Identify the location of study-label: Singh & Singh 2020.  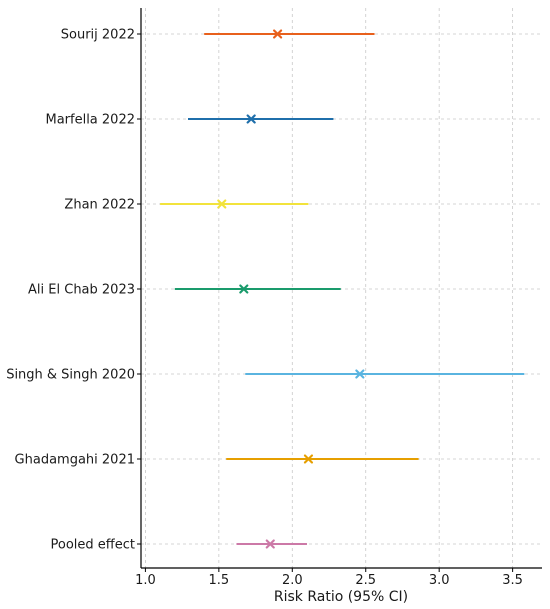
(70, 375).